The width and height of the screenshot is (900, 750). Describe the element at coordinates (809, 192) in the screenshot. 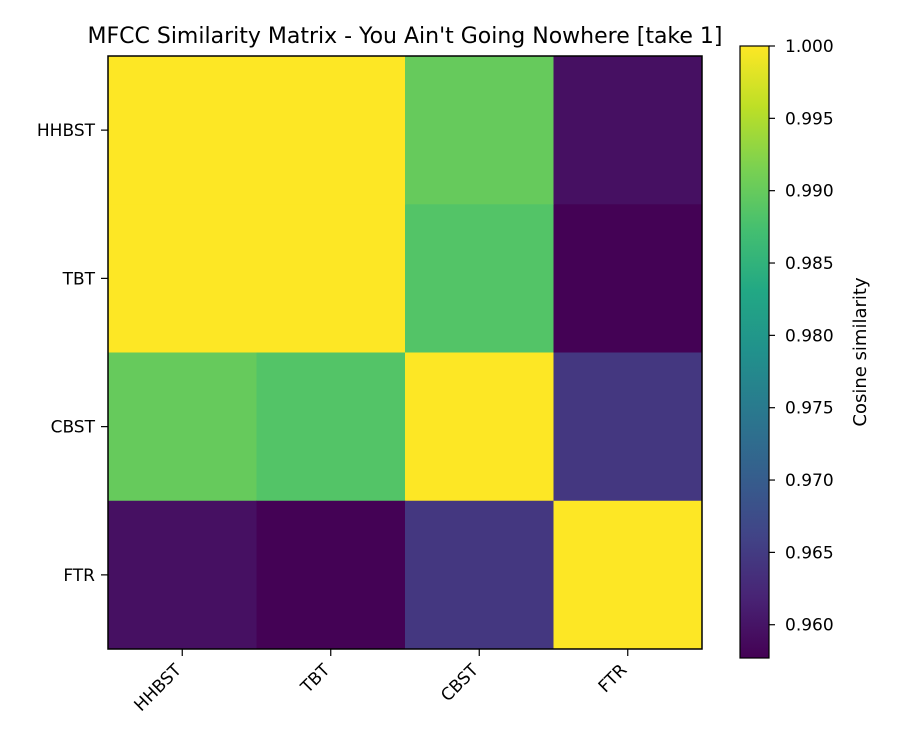

I see `colorbar-tick-label: 0.990` at that location.